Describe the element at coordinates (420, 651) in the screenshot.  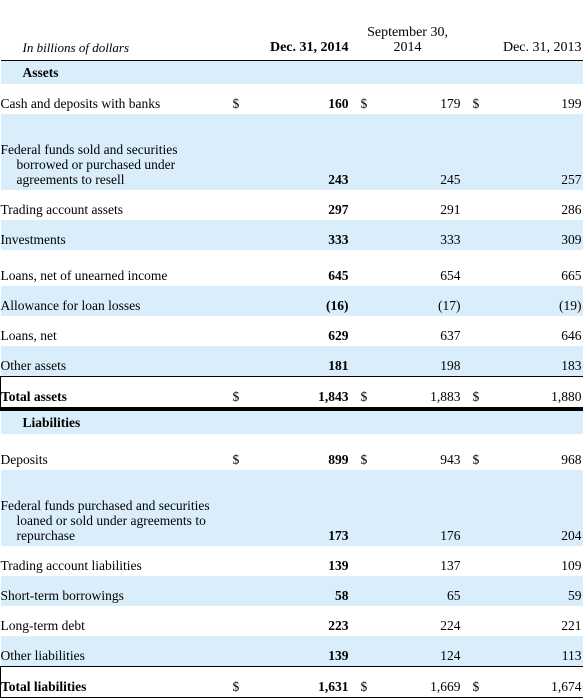
I see `value-sep-2014: 124` at that location.